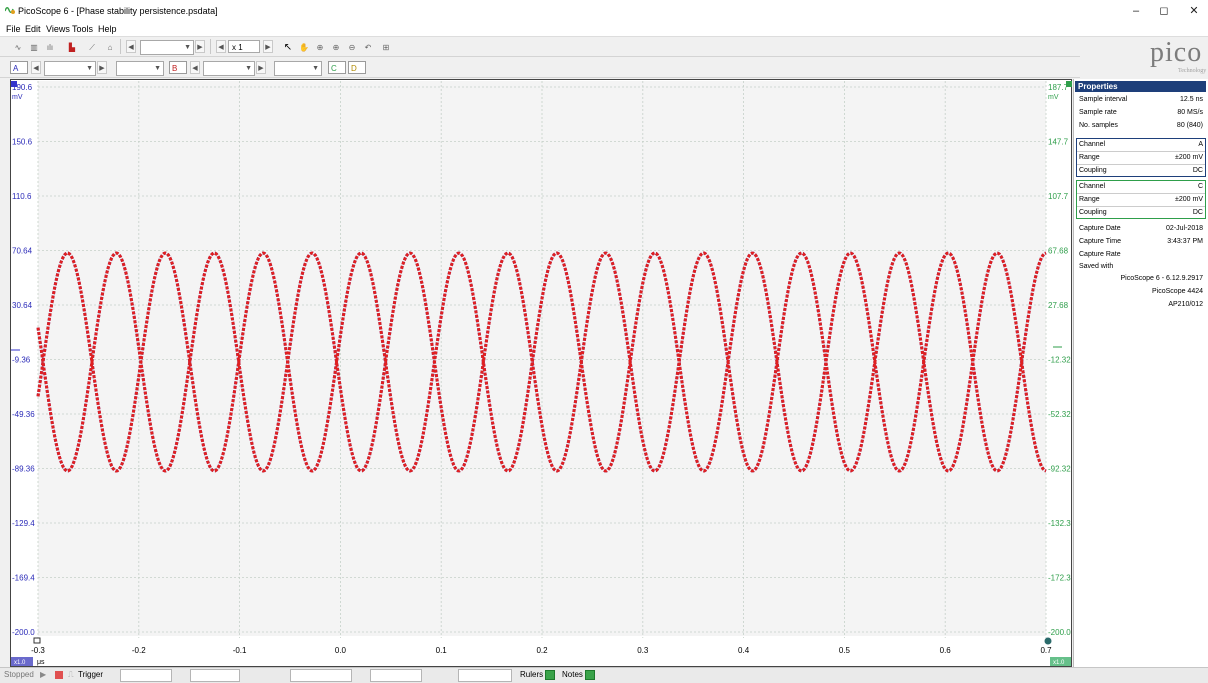  Describe the element at coordinates (261, 67) in the screenshot. I see `channel-b-right-arrow: ▶` at that location.